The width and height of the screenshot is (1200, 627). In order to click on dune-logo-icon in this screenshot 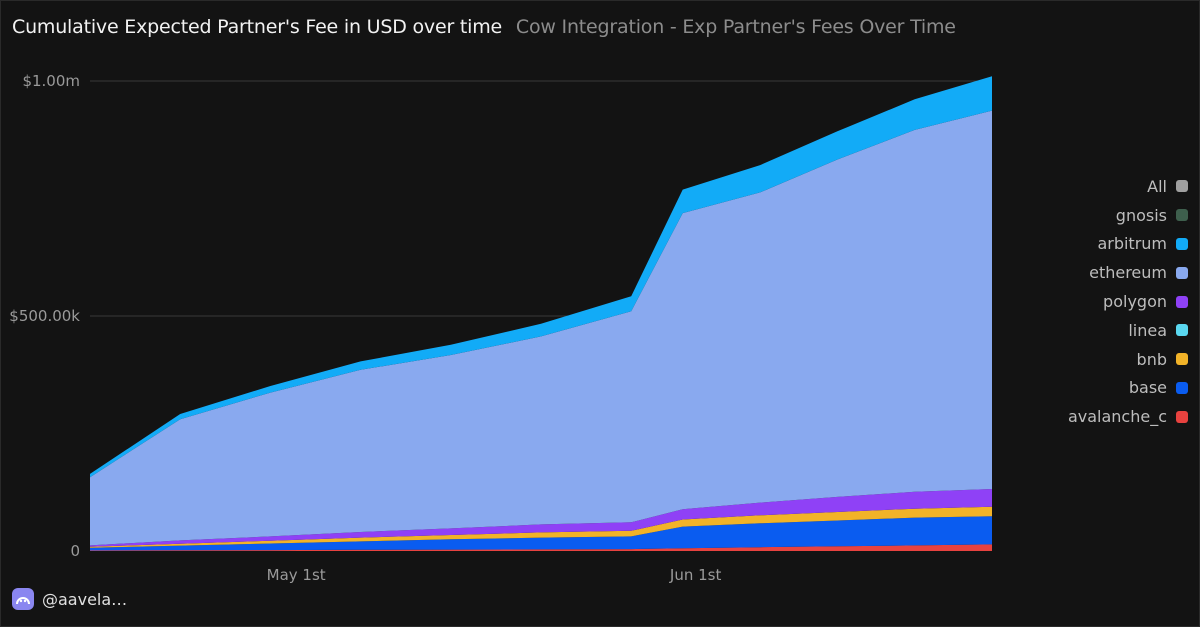, I will do `click(23, 601)`.